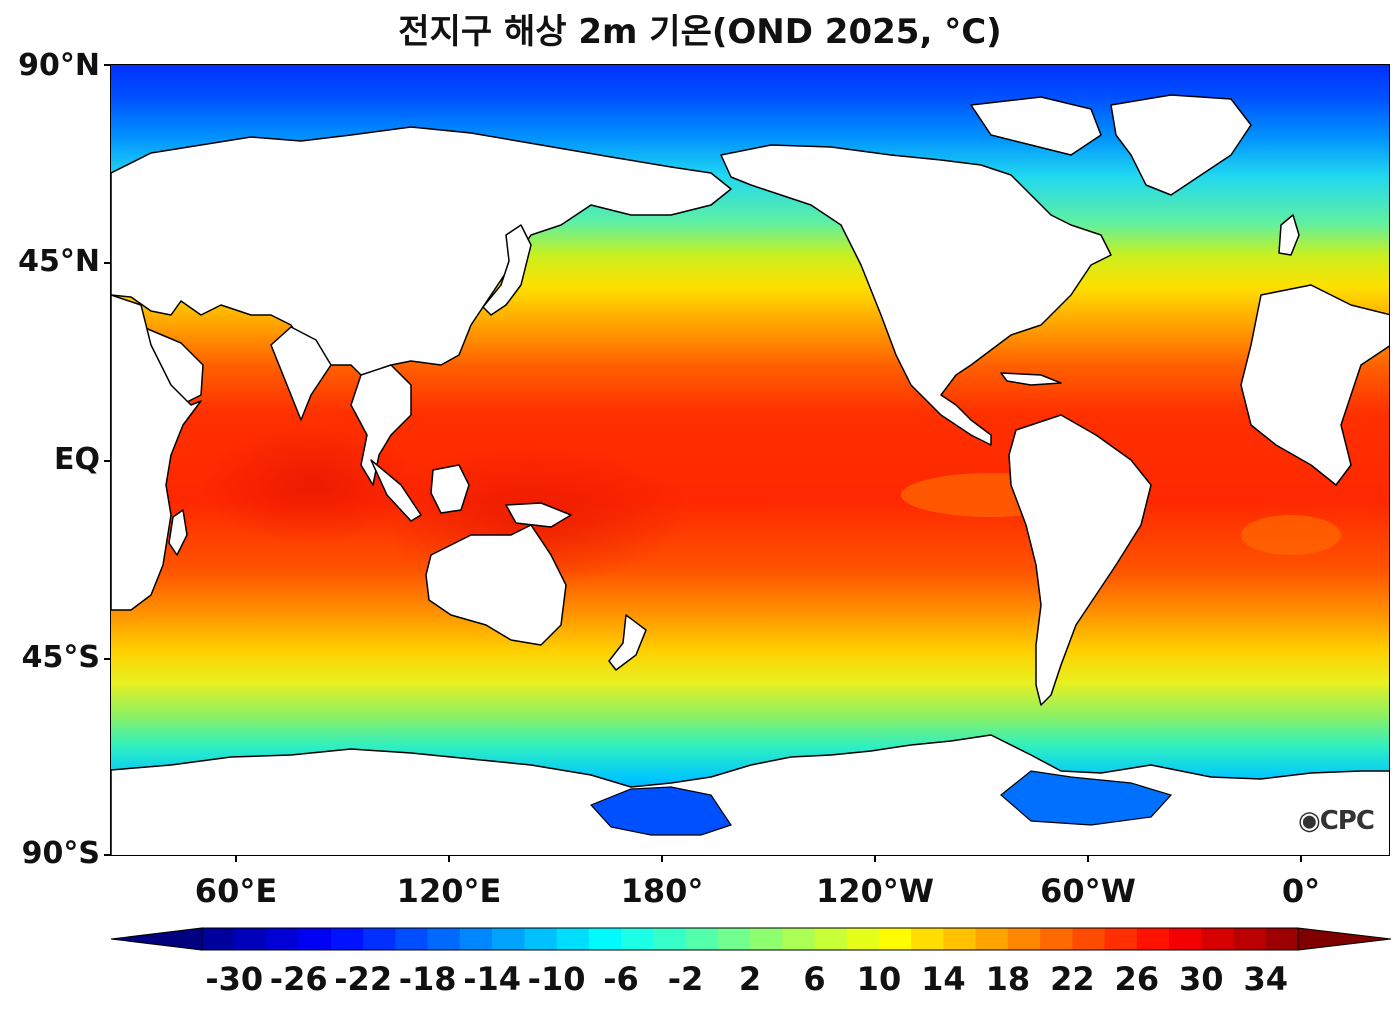 The width and height of the screenshot is (1400, 1012). I want to click on land-indochina, so click(381, 425).